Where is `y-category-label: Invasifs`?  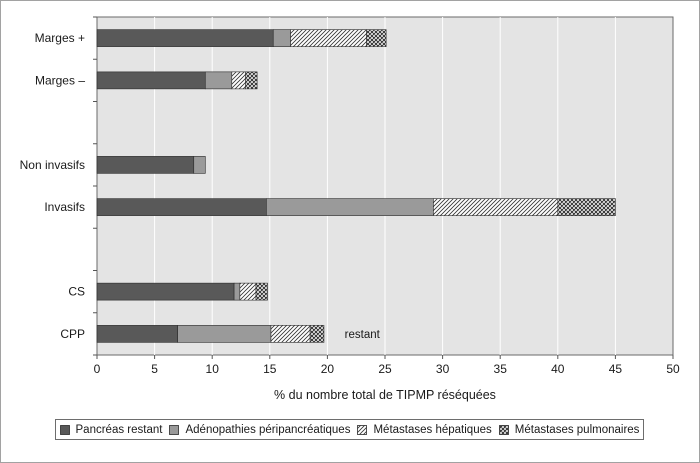
y-category-label: Invasifs is located at coordinates (64, 207).